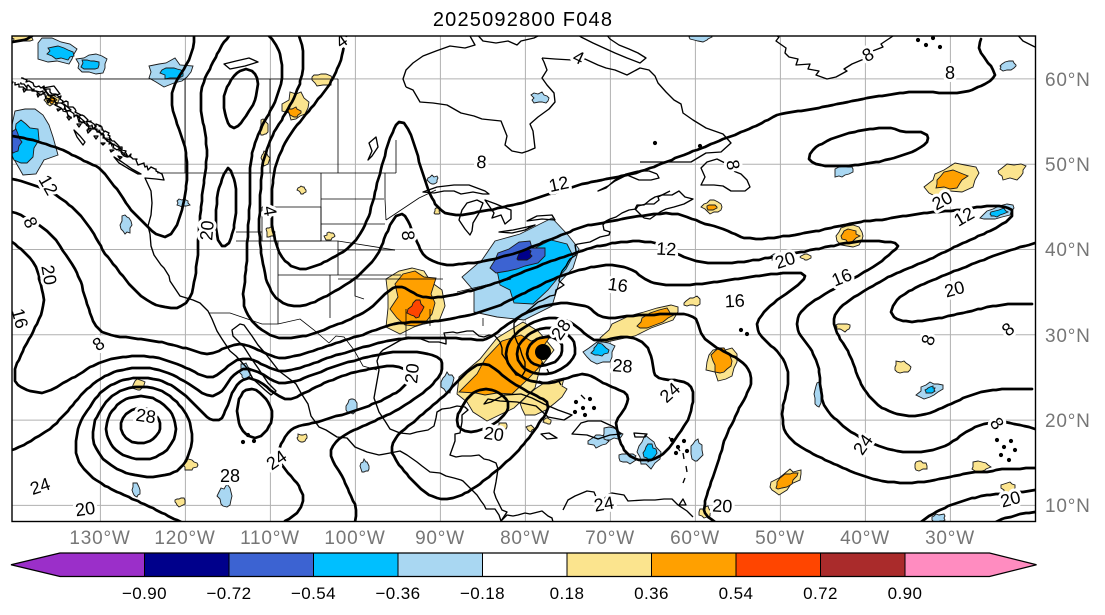 Image resolution: width=1105 pixels, height=615 pixels. What do you see at coordinates (780, 538) in the screenshot?
I see `svg-text: 50°W` at bounding box center [780, 538].